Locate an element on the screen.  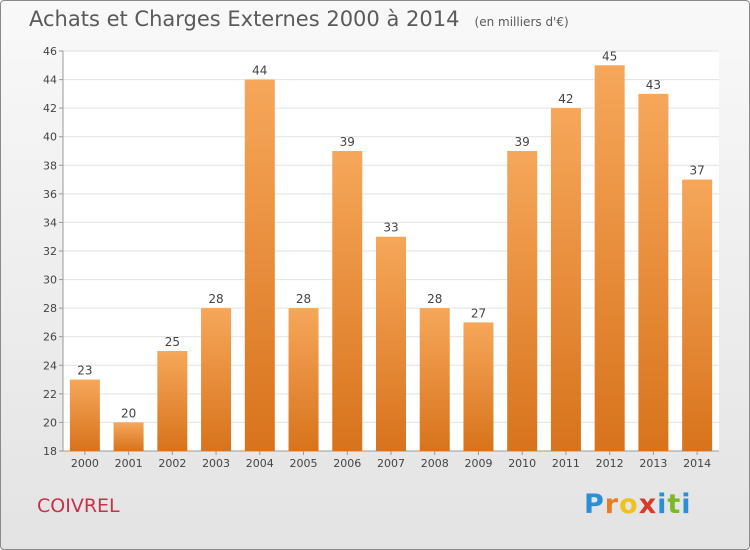
x-tick-label: 2003 is located at coordinates (216, 463).